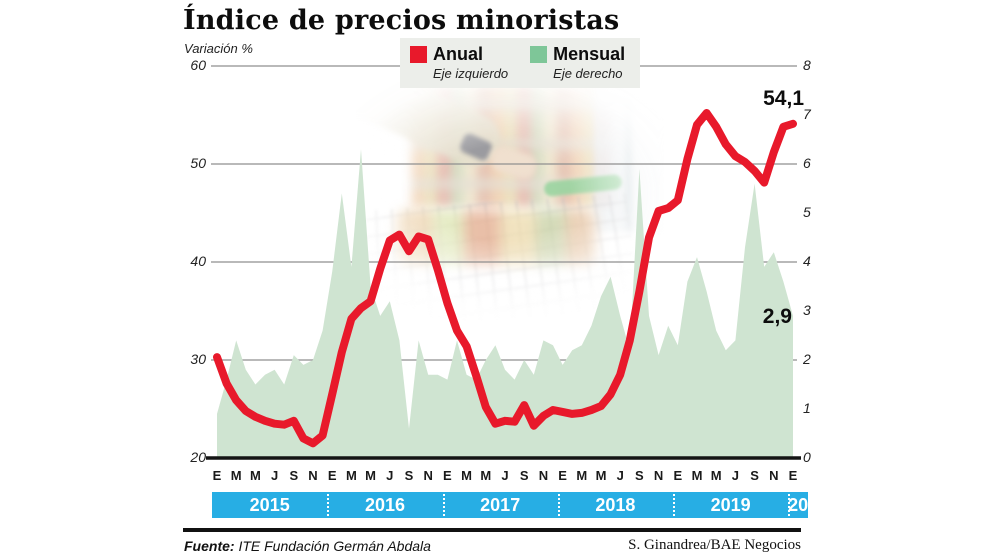  I want to click on left-axis-tick: 50, so click(198, 163).